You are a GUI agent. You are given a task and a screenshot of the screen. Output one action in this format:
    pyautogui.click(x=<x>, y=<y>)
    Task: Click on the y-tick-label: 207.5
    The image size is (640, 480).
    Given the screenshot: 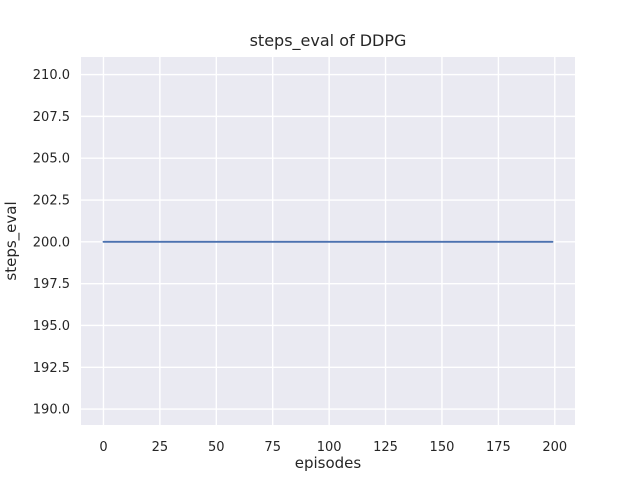 What is the action you would take?
    pyautogui.click(x=51, y=117)
    